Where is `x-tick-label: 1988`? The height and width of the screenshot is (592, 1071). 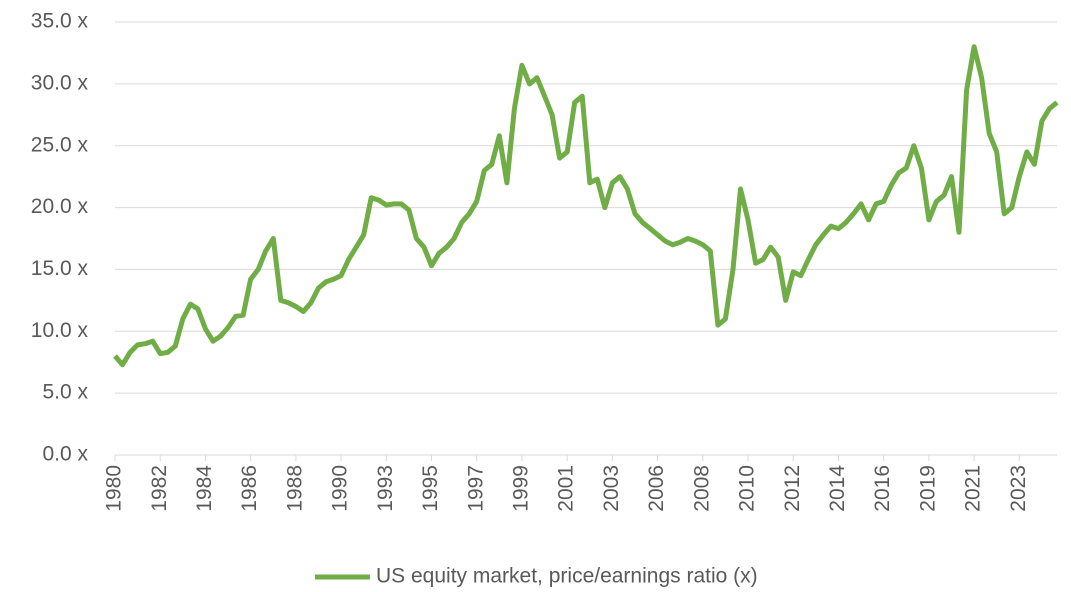
x-tick-label: 1988 is located at coordinates (294, 488).